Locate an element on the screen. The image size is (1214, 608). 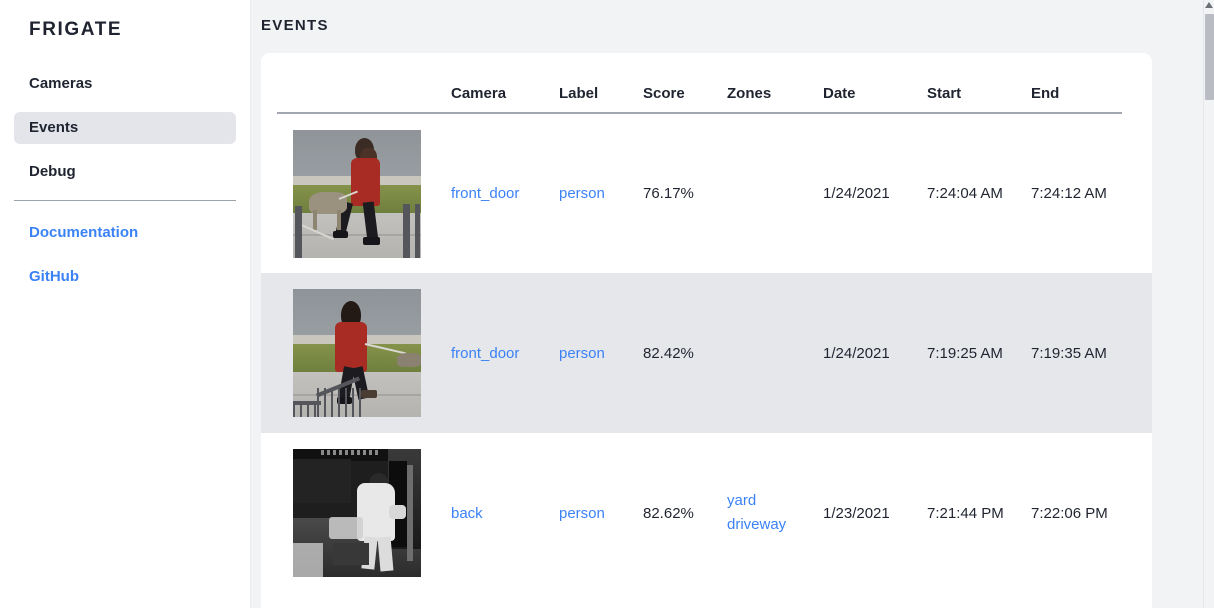
column-header-zones: Zones is located at coordinates (775, 83).